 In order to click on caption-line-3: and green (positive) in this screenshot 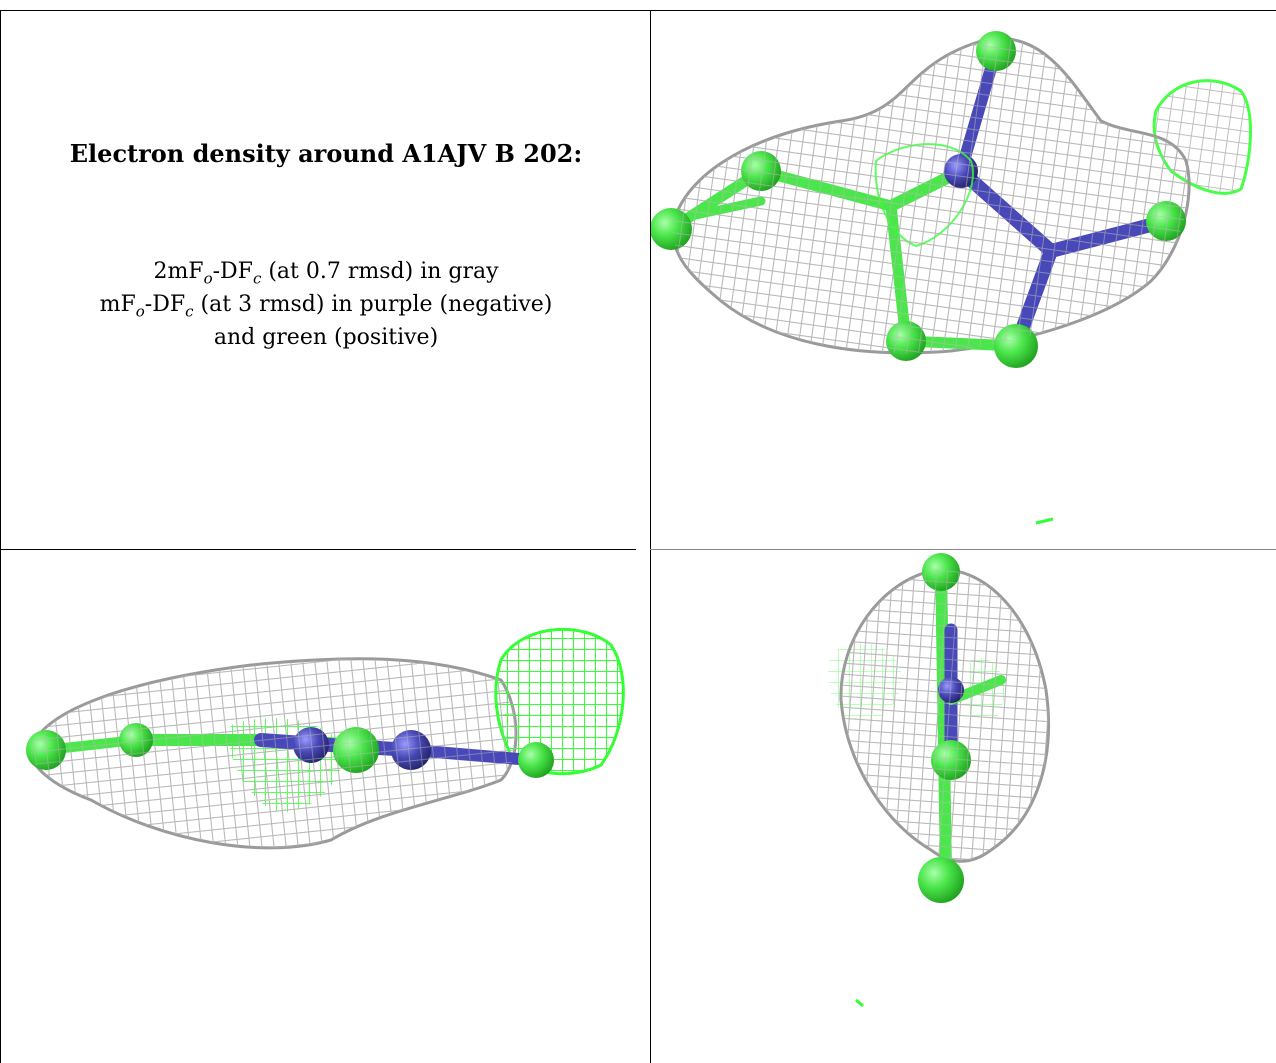, I will do `click(326, 337)`.